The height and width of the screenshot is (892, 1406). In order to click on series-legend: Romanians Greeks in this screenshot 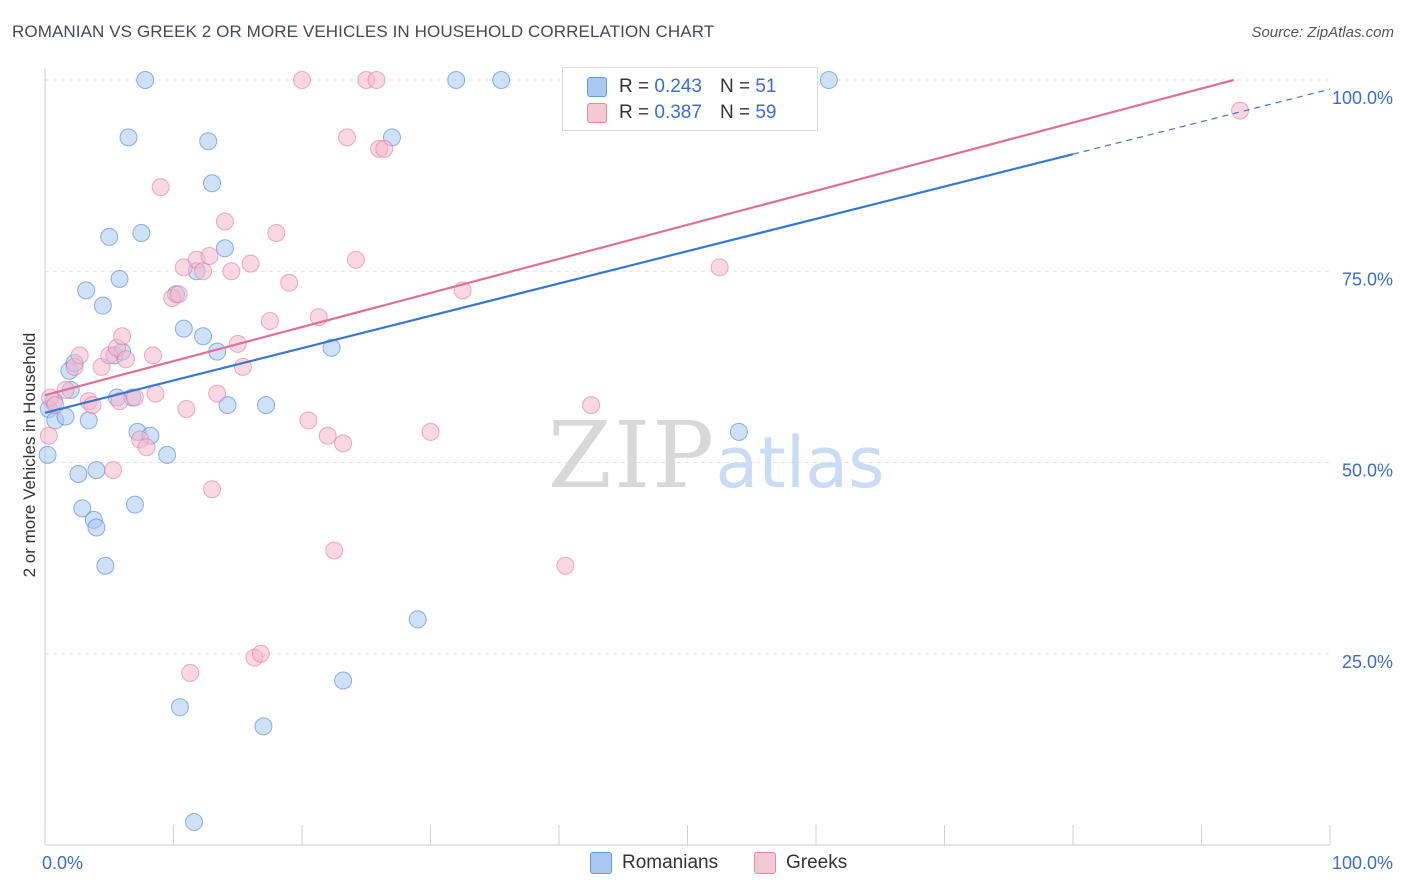, I will do `click(703, 864)`.